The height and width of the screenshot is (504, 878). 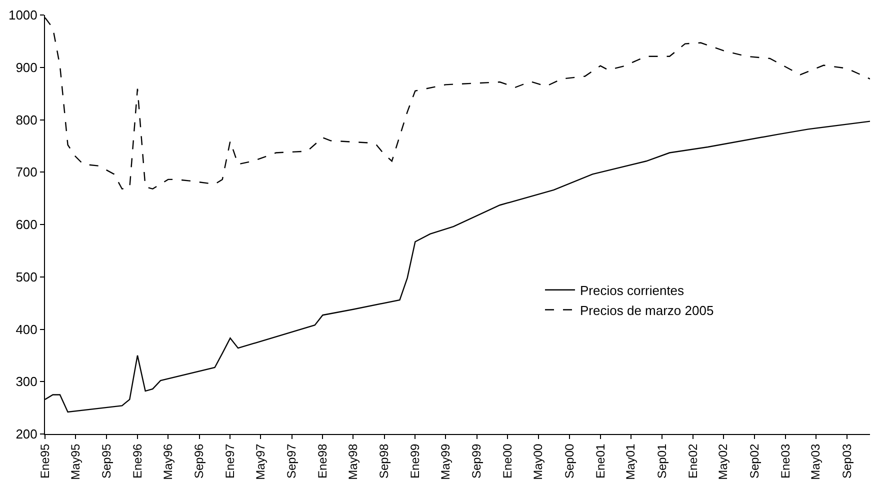 What do you see at coordinates (815, 461) in the screenshot?
I see `x-tick-label: May03` at bounding box center [815, 461].